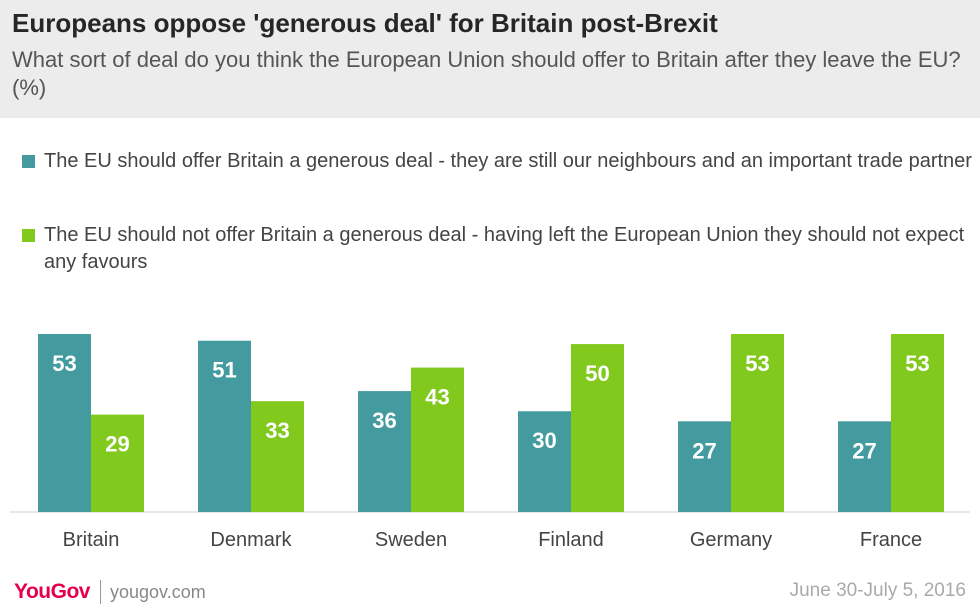 Image resolution: width=980 pixels, height=612 pixels. Describe the element at coordinates (28, 235) in the screenshot. I see `legend-swatch-not-generous` at that location.